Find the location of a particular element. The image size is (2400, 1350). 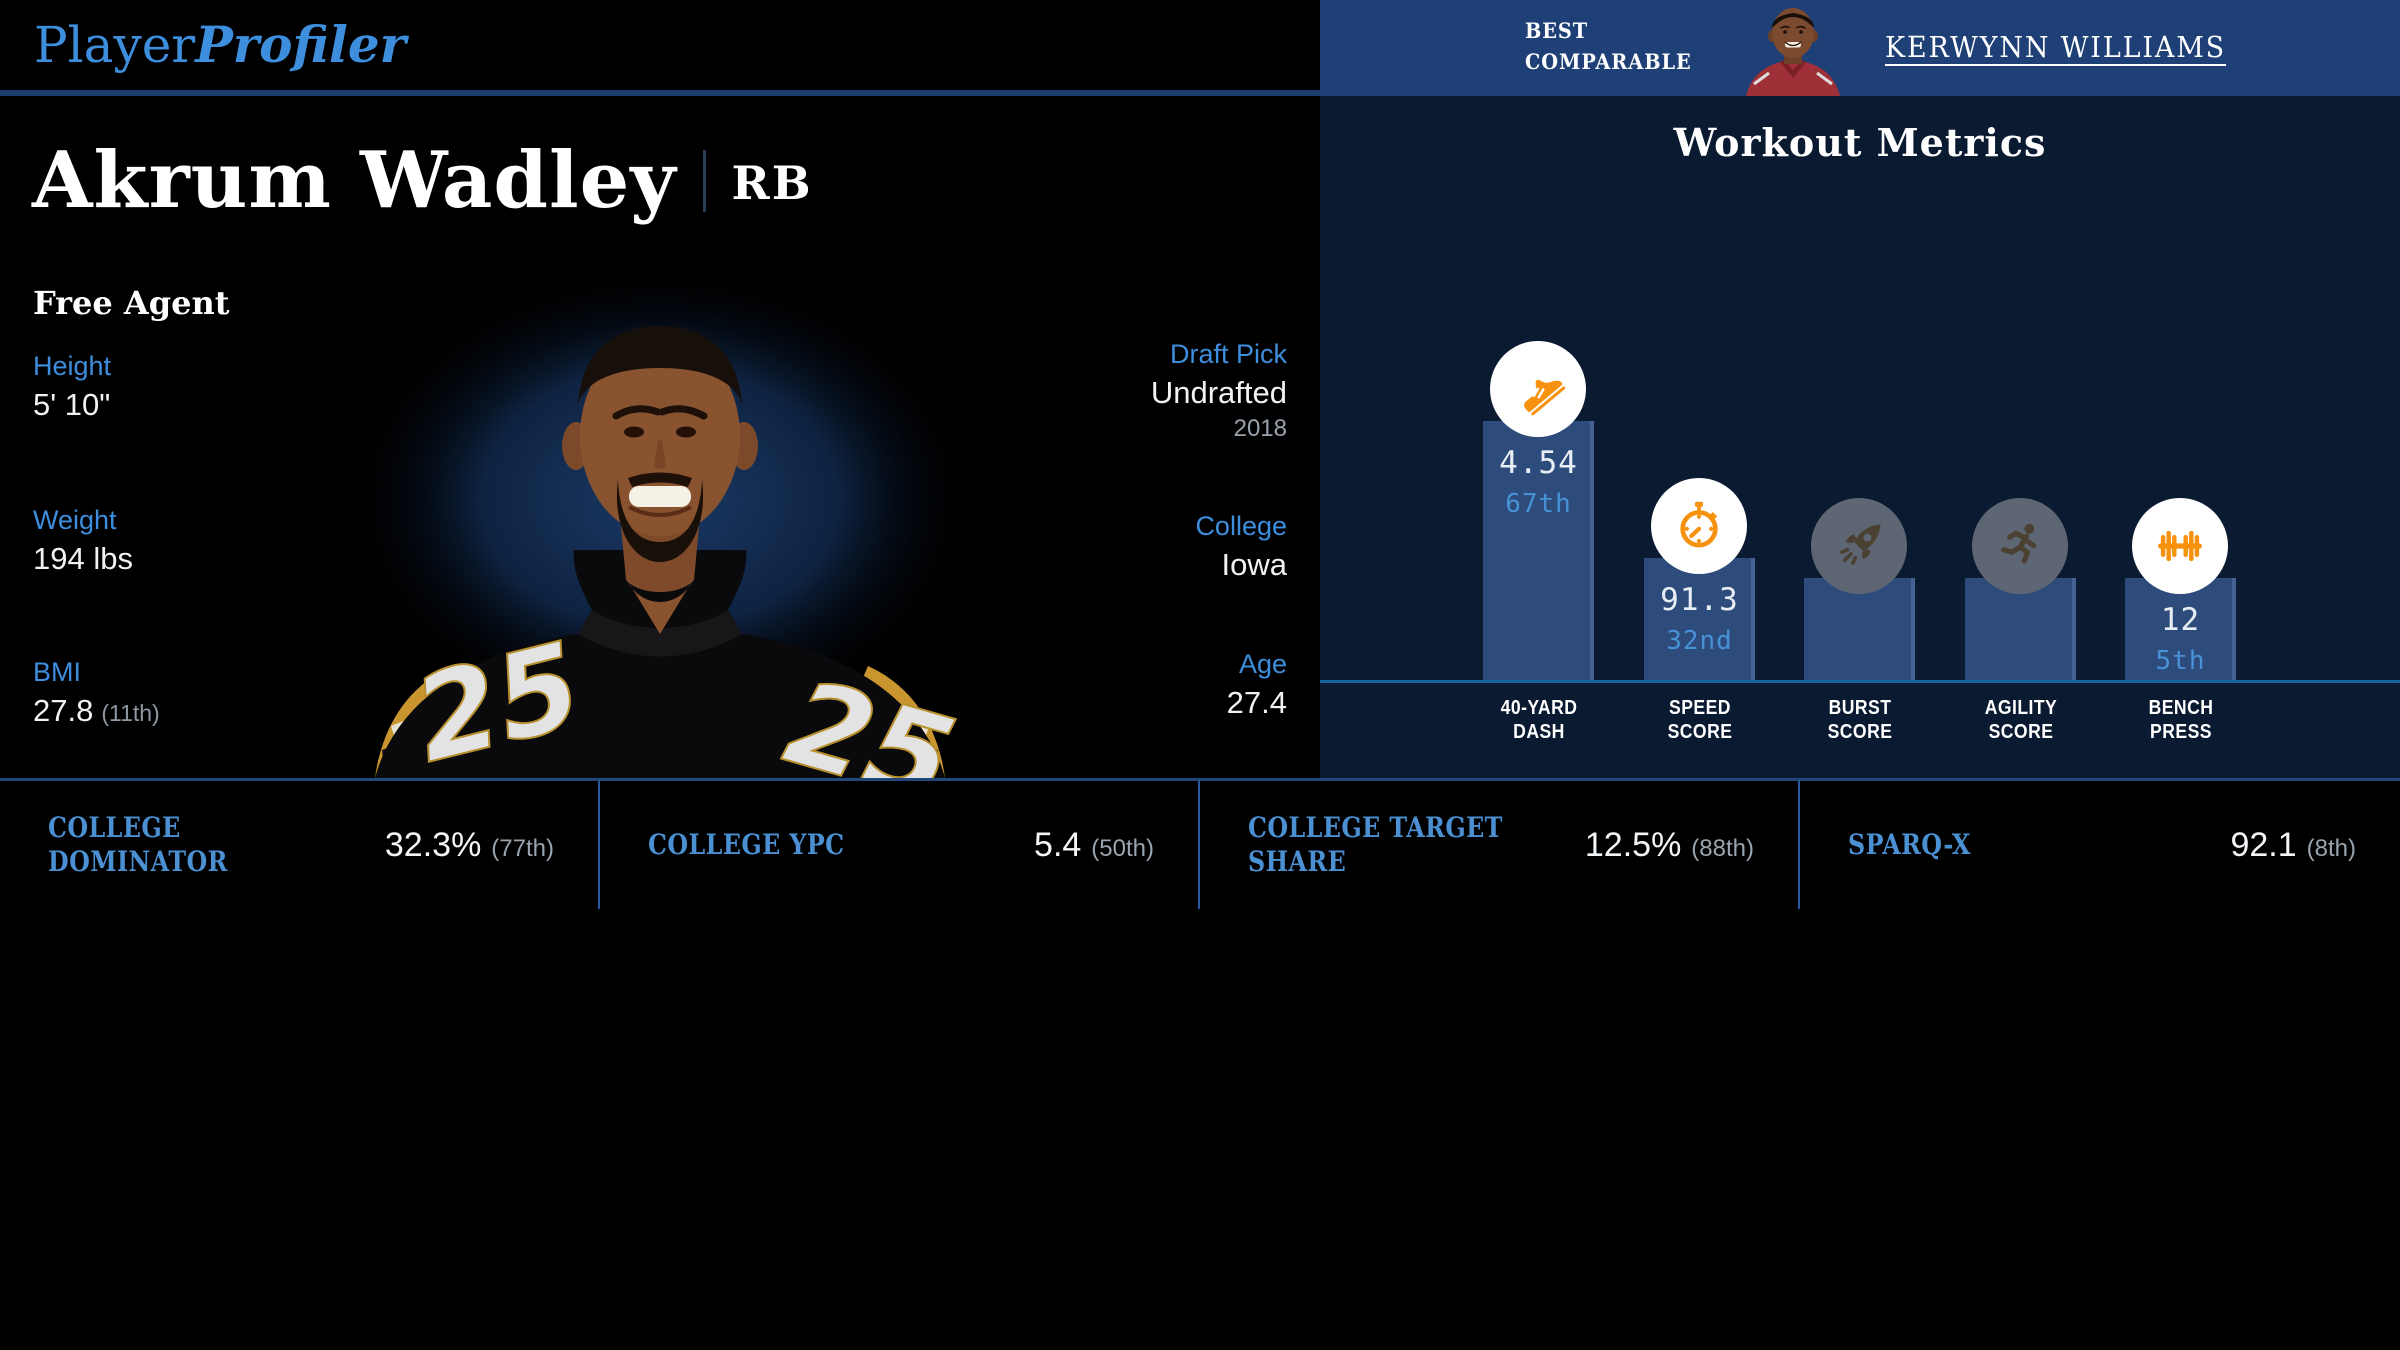

stat-value: 5.4 is located at coordinates (1058, 844).